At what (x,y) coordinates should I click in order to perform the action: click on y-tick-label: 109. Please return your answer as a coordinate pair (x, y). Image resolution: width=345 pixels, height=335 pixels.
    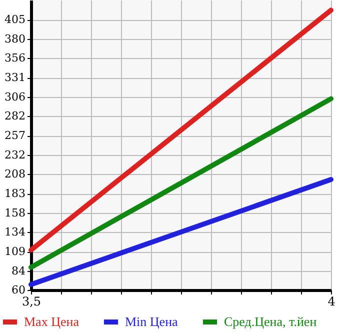
    Looking at the image, I should click on (15, 251).